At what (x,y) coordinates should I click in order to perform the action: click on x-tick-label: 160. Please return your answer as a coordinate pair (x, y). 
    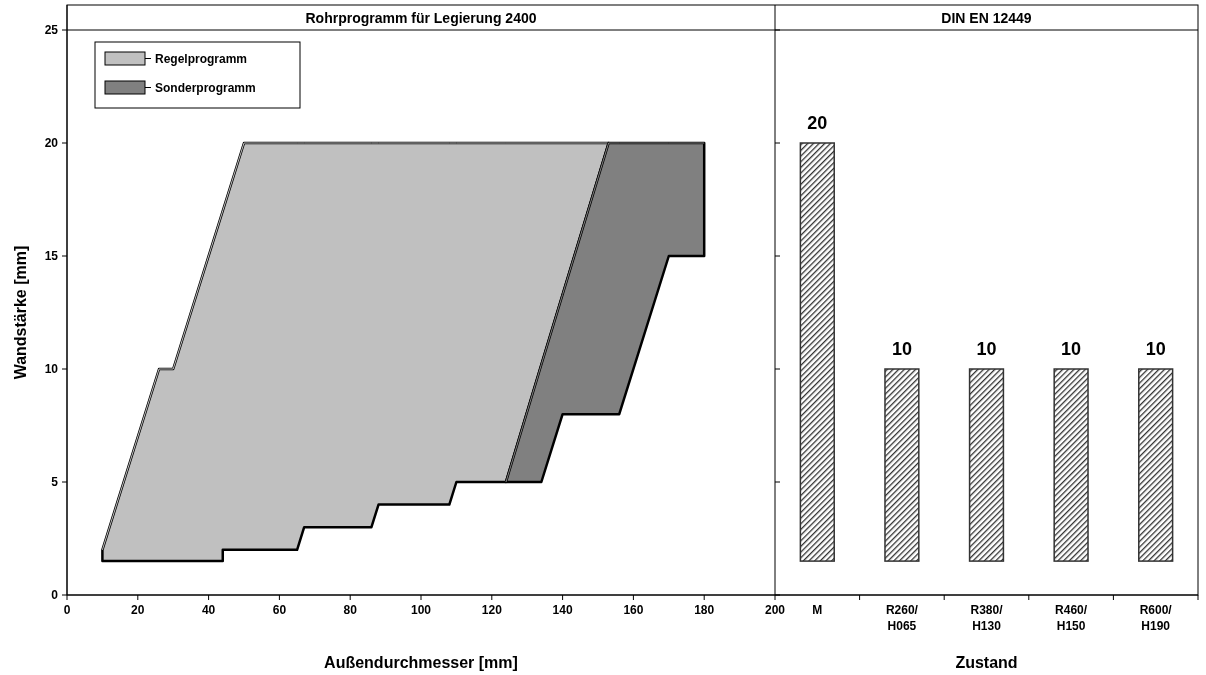
    Looking at the image, I should click on (633, 610).